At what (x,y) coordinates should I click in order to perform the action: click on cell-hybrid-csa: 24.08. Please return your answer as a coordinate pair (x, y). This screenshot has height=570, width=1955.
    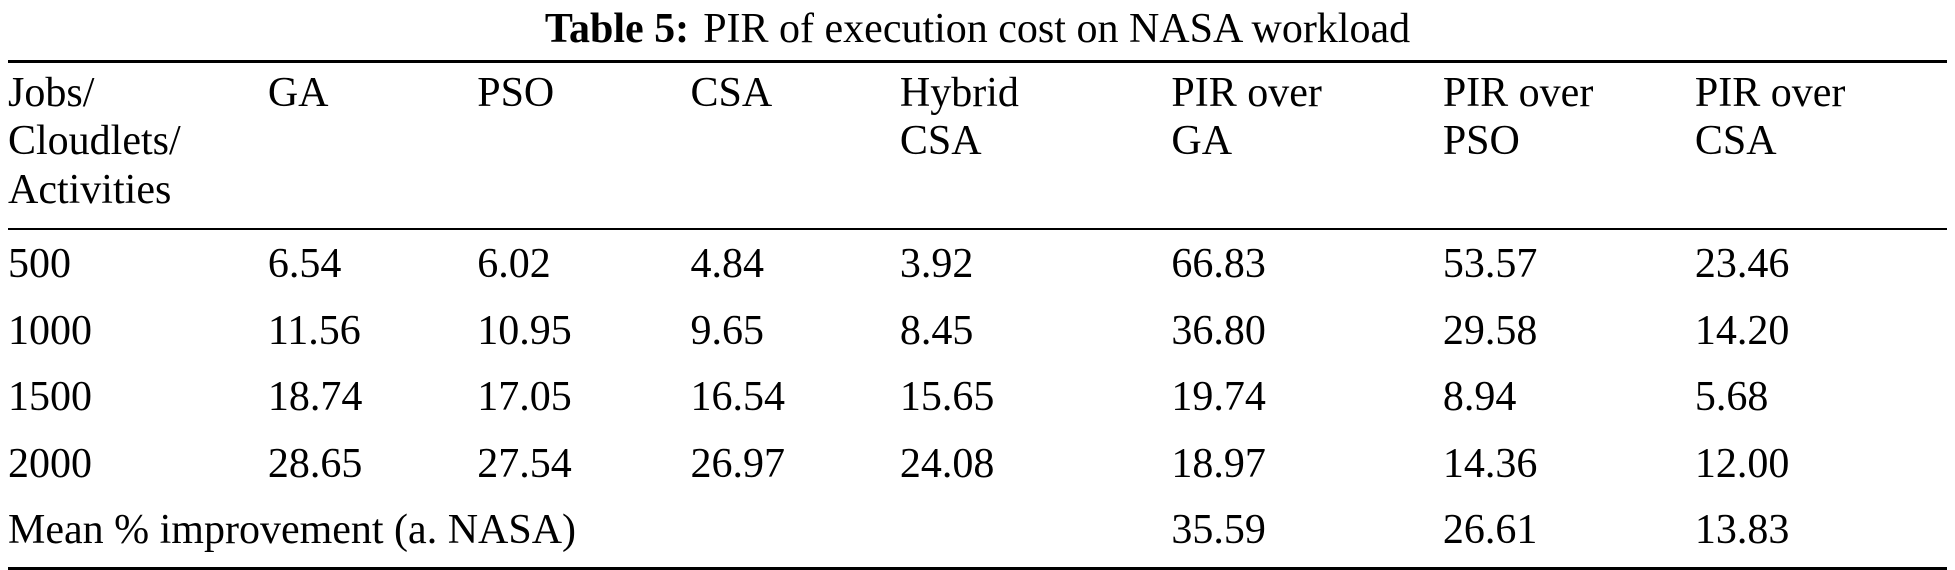
    Looking at the image, I should click on (947, 463).